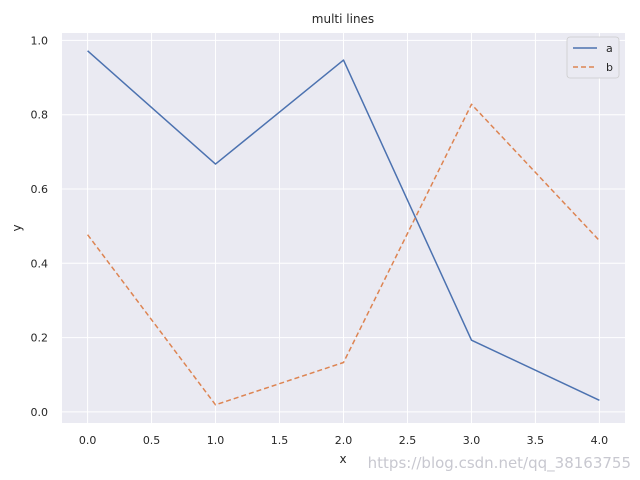 The height and width of the screenshot is (480, 640). I want to click on x-tick-label: 0.5, so click(152, 440).